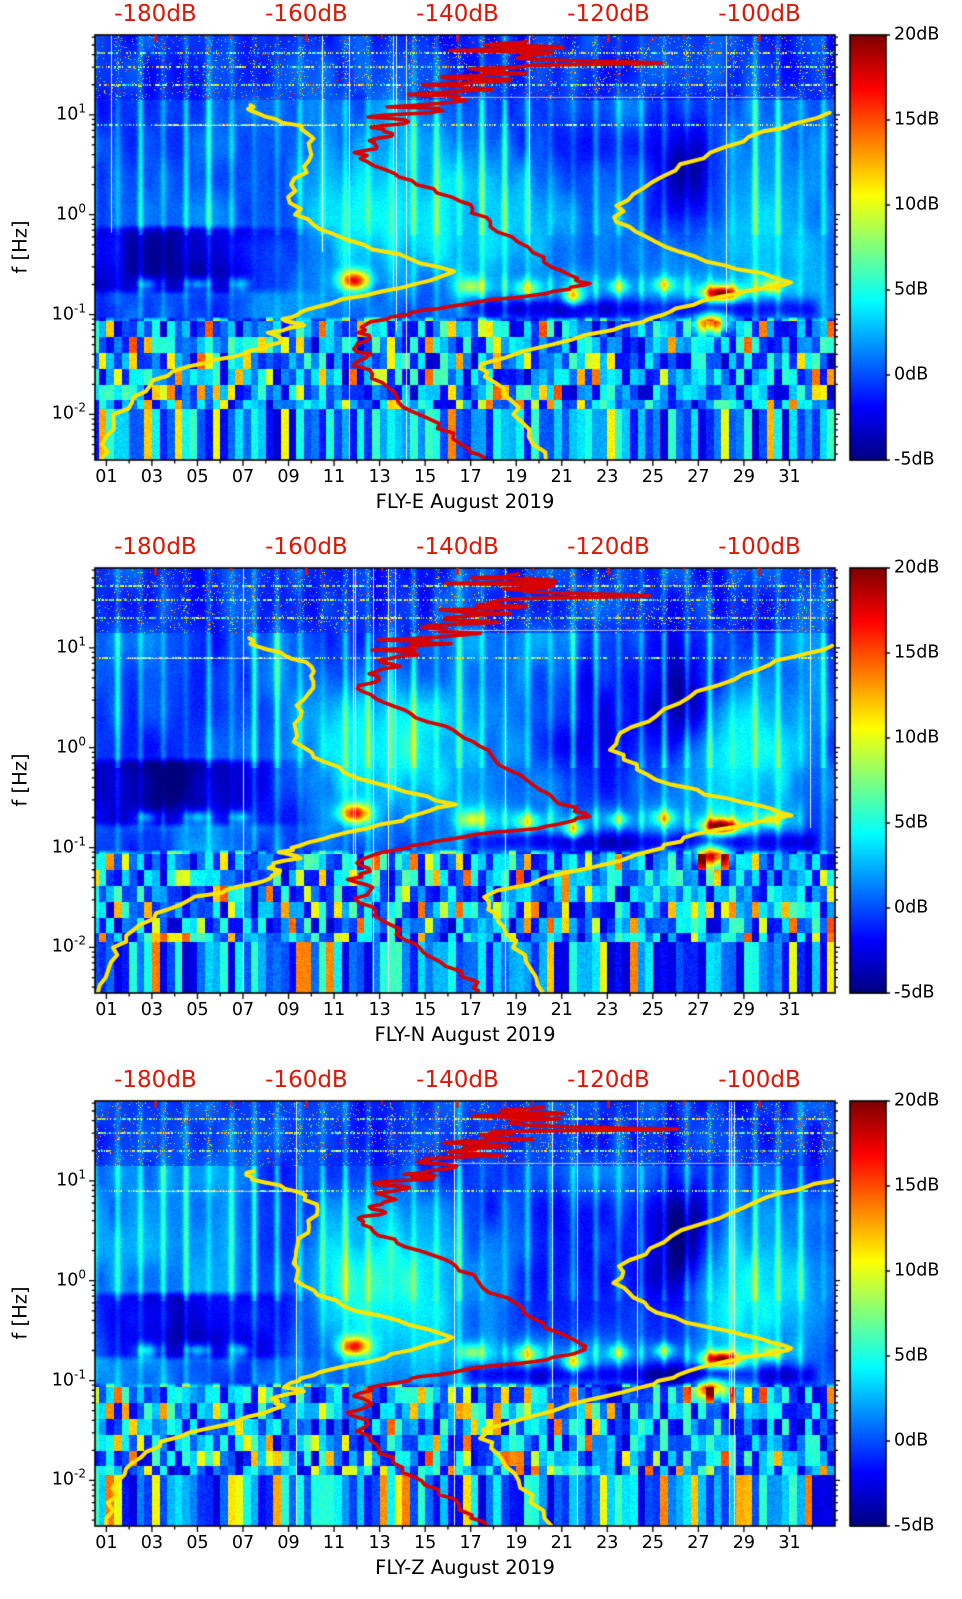  Describe the element at coordinates (465, 1567) in the screenshot. I see `panel-title-fly-z: FLY-Z August 2019` at that location.